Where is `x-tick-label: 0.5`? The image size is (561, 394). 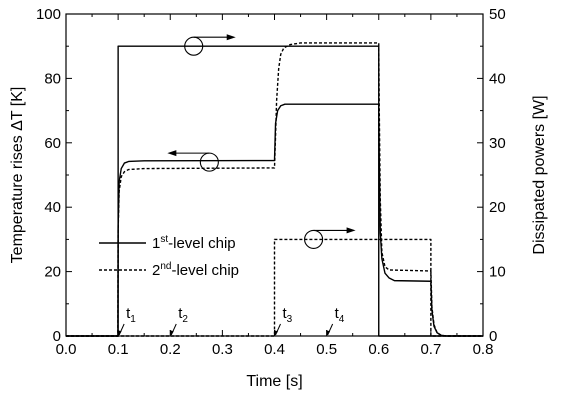 x-tick-label: 0.5 is located at coordinates (326, 349).